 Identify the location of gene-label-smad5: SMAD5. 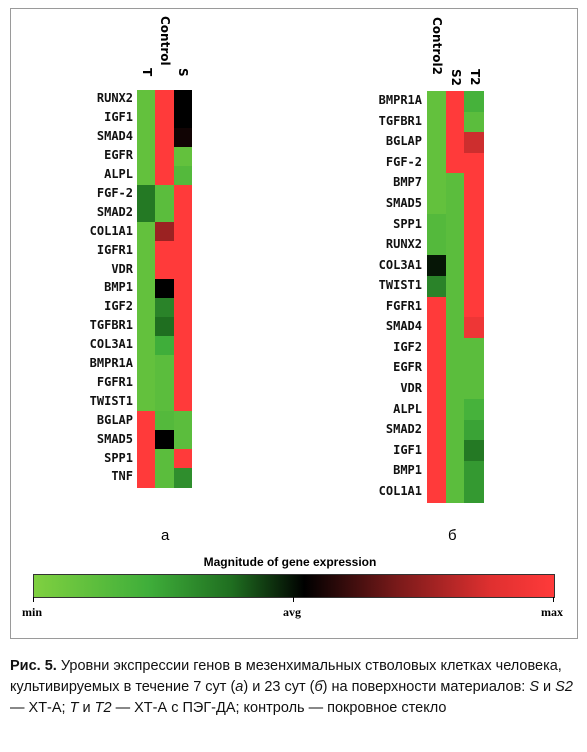
(114, 438).